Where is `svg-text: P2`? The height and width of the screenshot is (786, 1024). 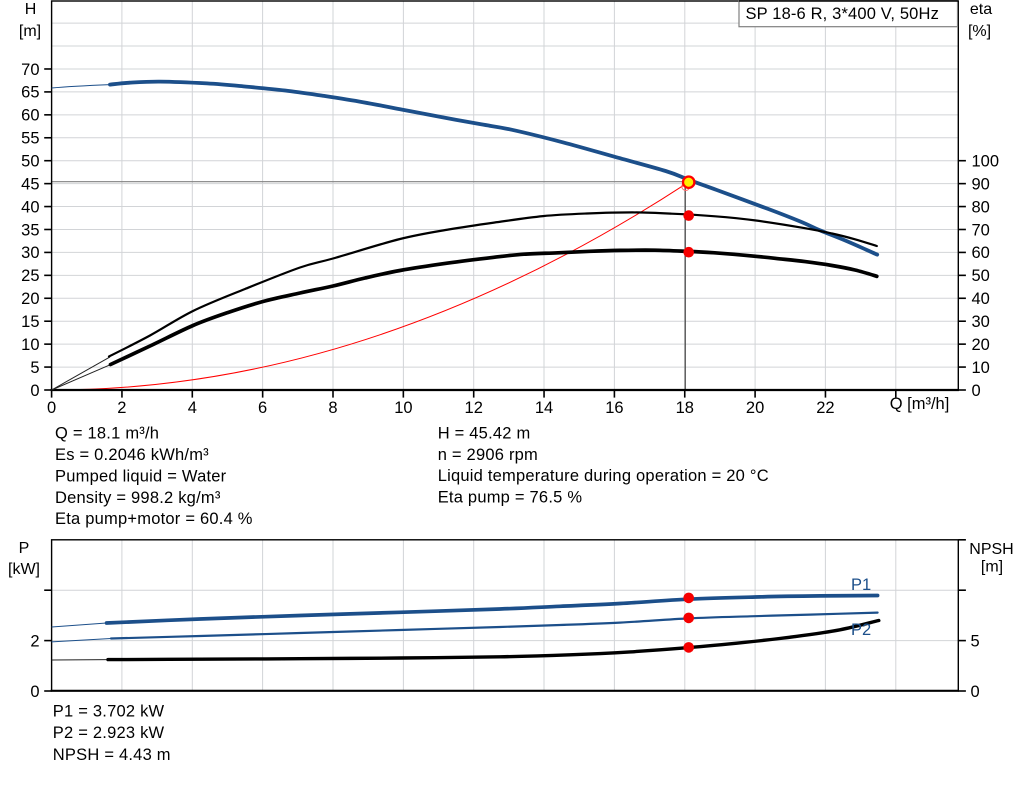
svg-text: P2 is located at coordinates (861, 630).